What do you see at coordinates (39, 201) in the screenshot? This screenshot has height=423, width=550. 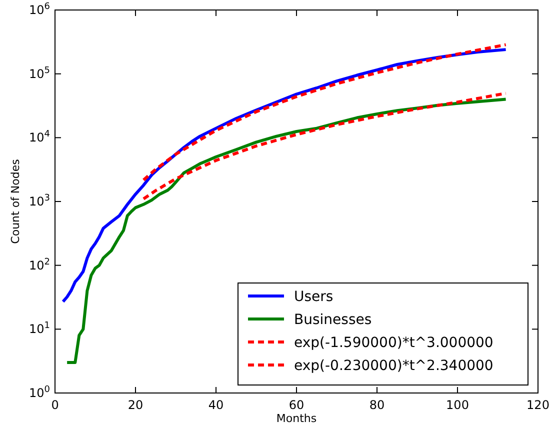 I see `y-tick-label: 10$^{3}$` at bounding box center [39, 201].